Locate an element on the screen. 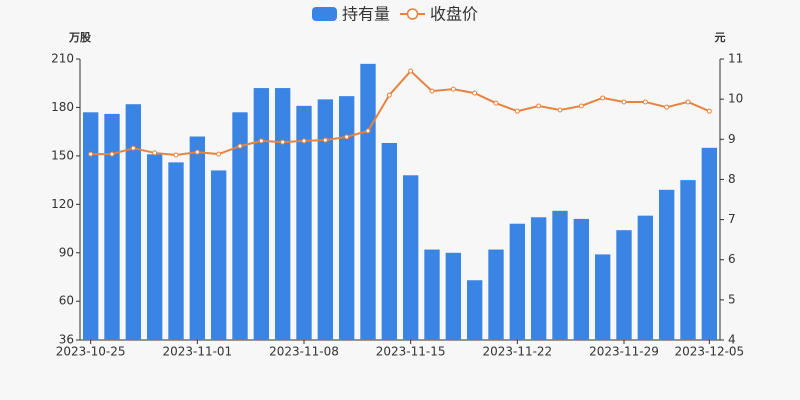 This screenshot has height=400, width=800. x-tick-label: 2023-11-08 is located at coordinates (304, 352).